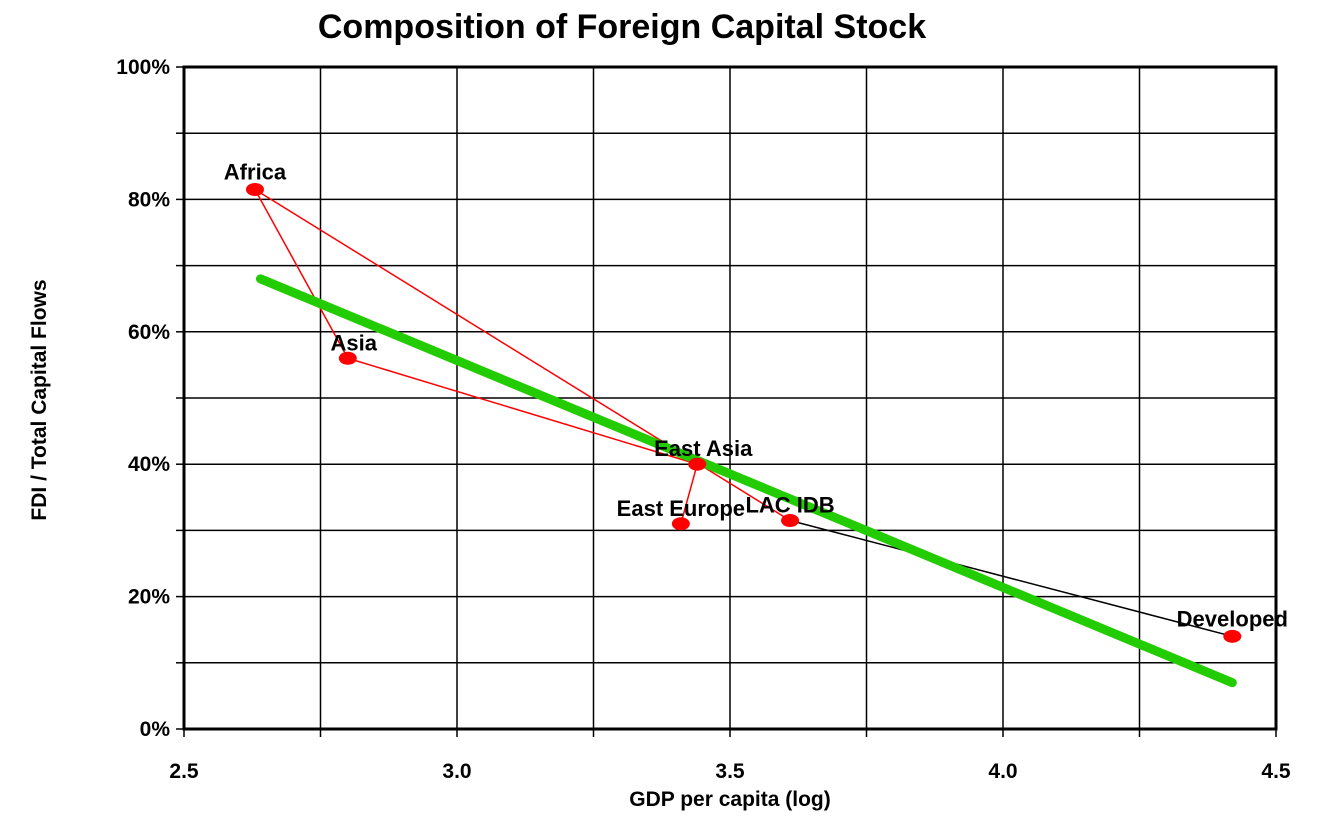 This screenshot has height=818, width=1321. I want to click on point-label: Asia, so click(354, 342).